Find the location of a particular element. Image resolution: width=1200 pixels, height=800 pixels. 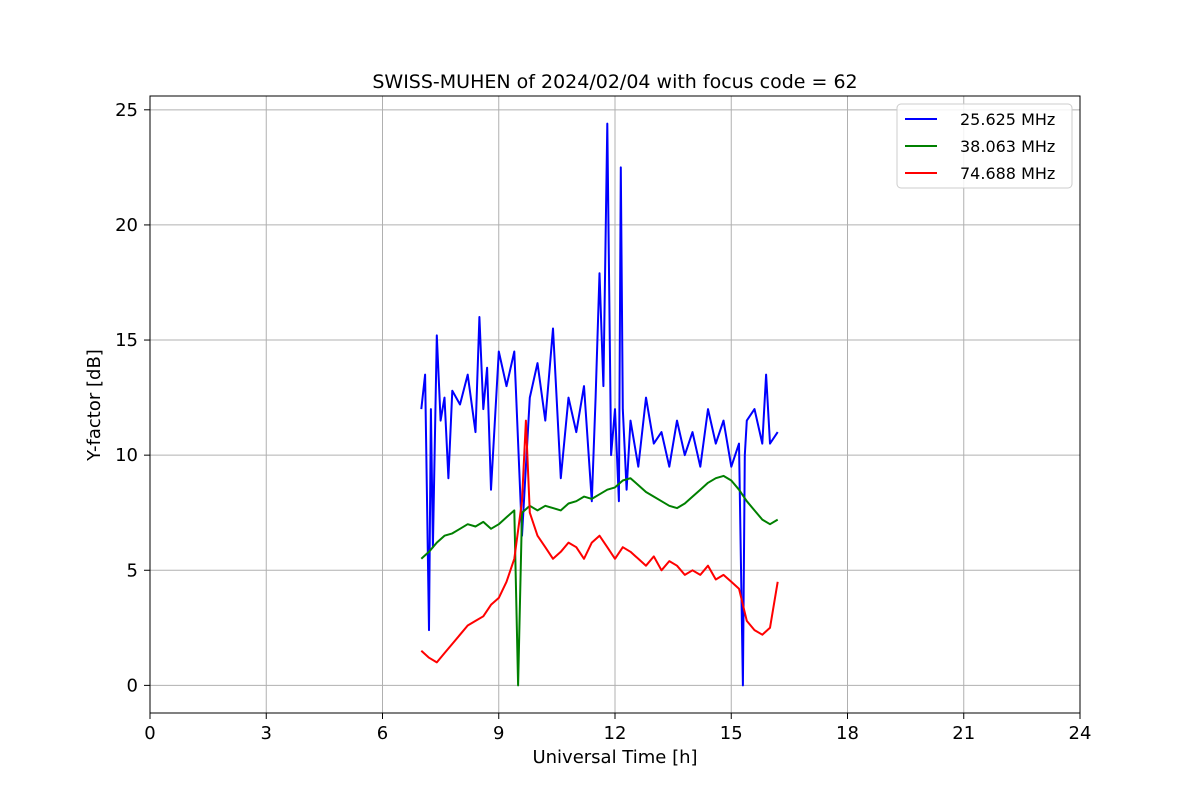

legend-box is located at coordinates (984, 146).